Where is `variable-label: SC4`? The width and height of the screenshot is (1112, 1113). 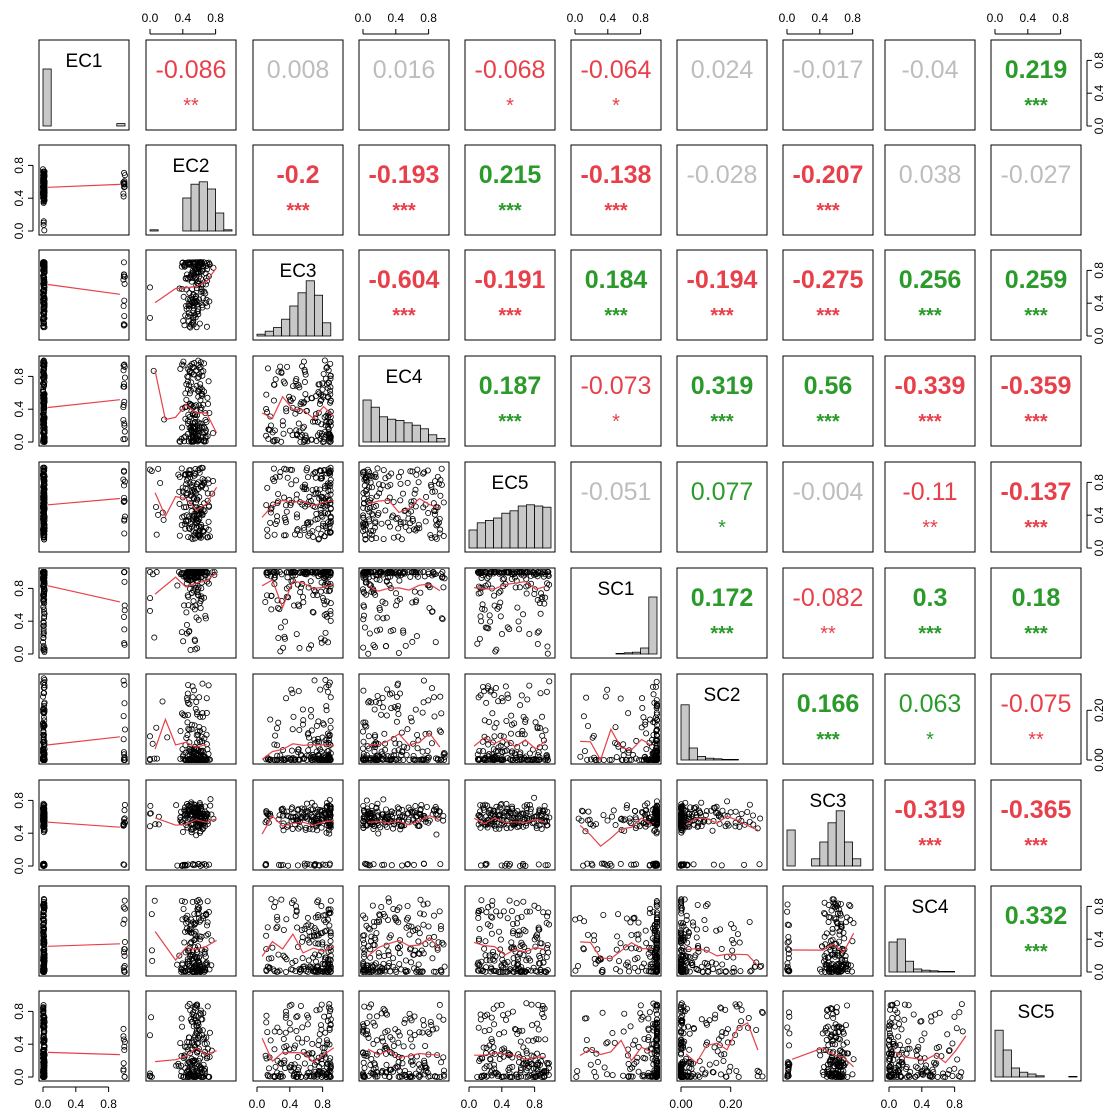 variable-label: SC4 is located at coordinates (930, 907).